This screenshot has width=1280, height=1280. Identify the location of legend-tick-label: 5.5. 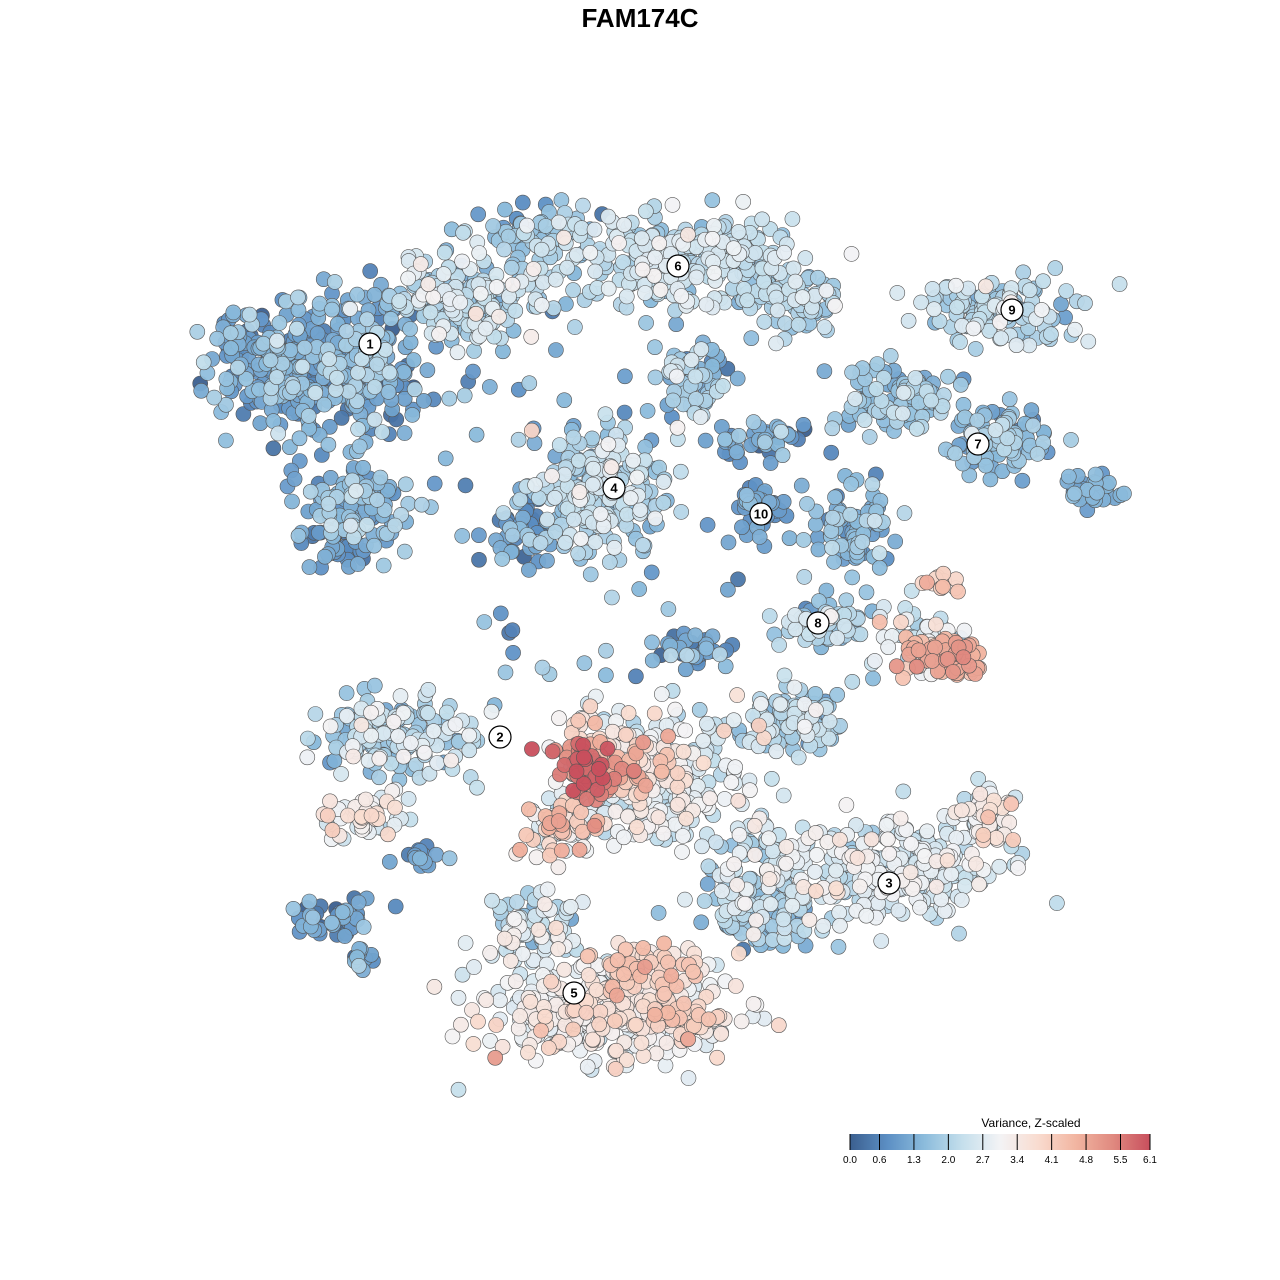
(1121, 1160).